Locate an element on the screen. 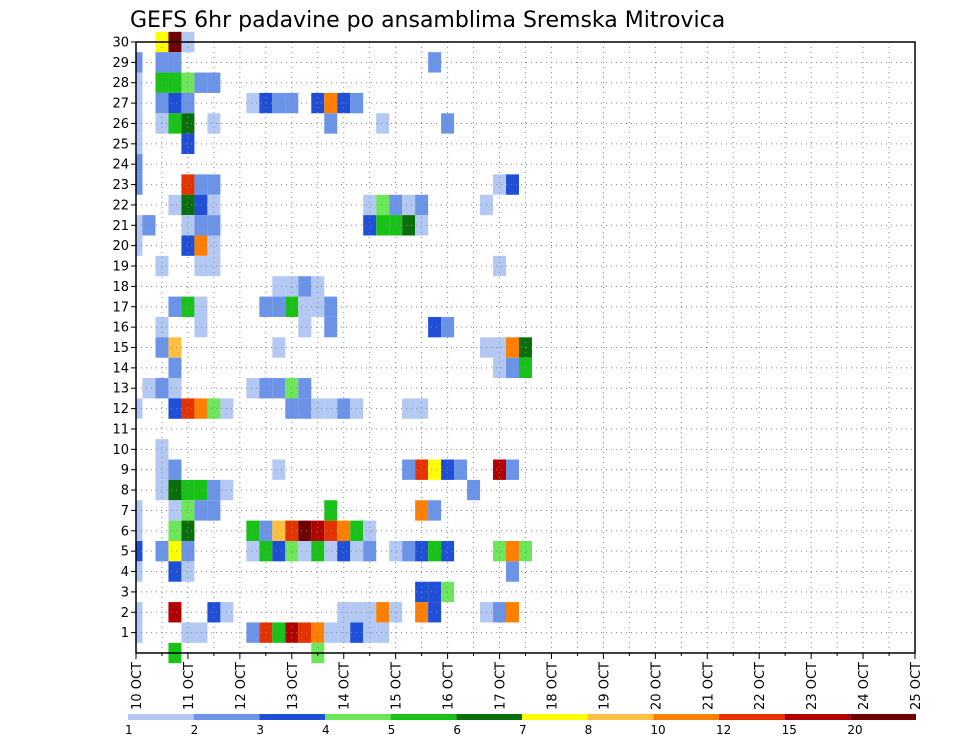 This screenshot has height=742, width=960. y-tick-label: 14 is located at coordinates (120, 368).